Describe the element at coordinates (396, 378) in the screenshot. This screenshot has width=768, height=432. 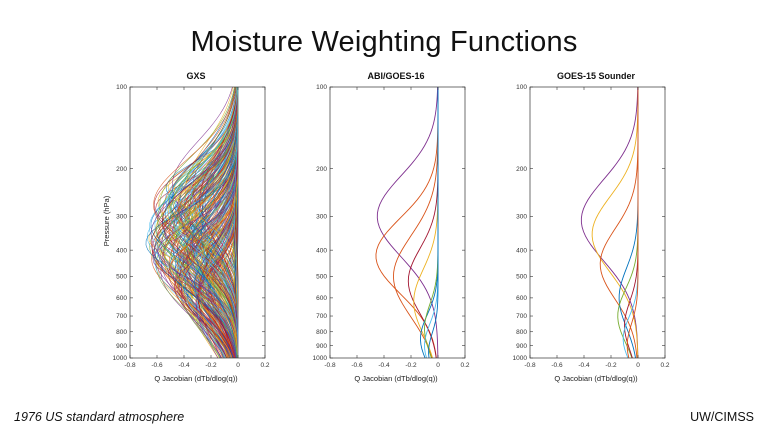
I see `x-axis-label-abi: Q Jacobian (dTb/dlog(q))` at that location.